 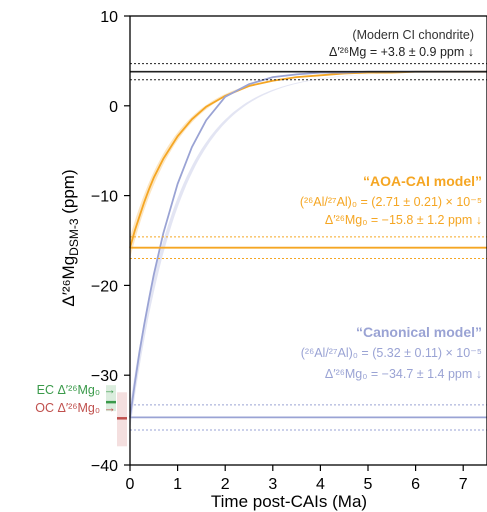 I want to click on y-tick-label: 10, so click(x=109, y=17).